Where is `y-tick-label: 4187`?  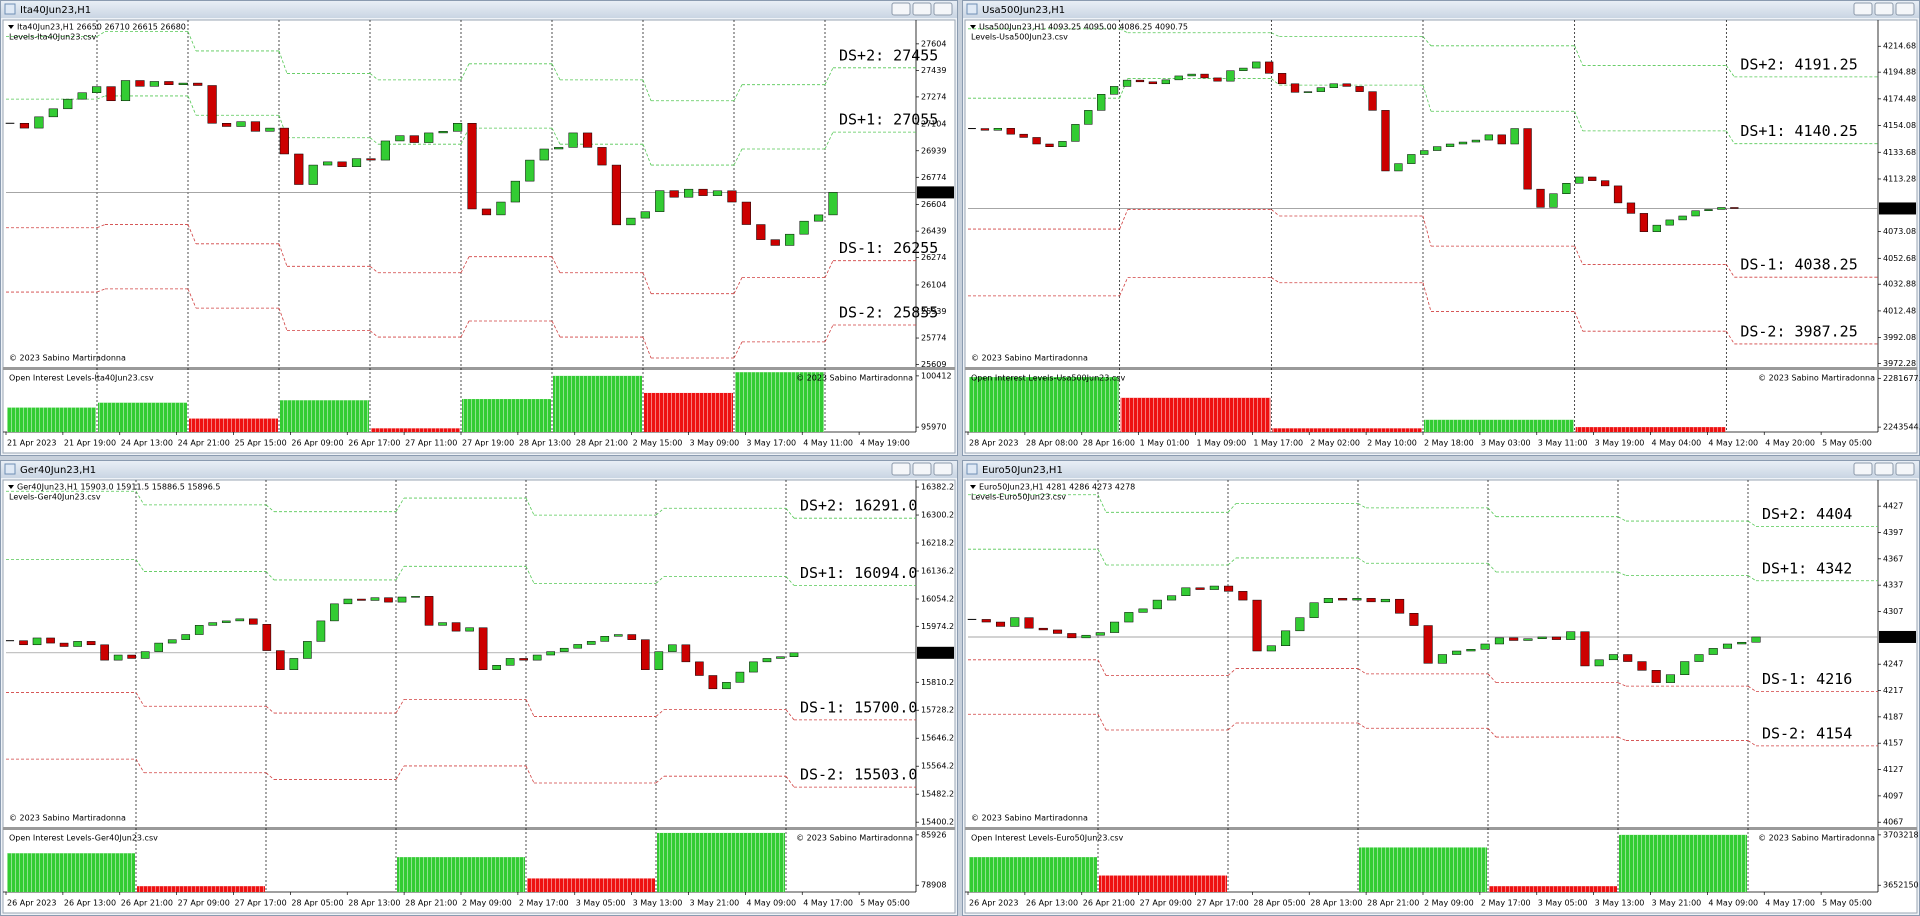
y-tick-label: 4187 is located at coordinates (1893, 716).